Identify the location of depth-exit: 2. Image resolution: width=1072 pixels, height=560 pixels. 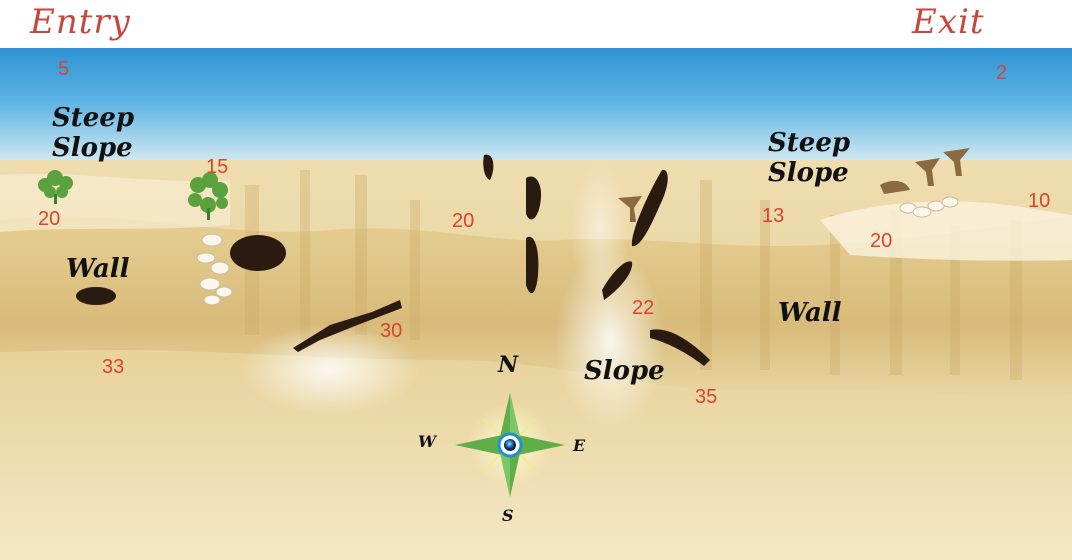
(1002, 73).